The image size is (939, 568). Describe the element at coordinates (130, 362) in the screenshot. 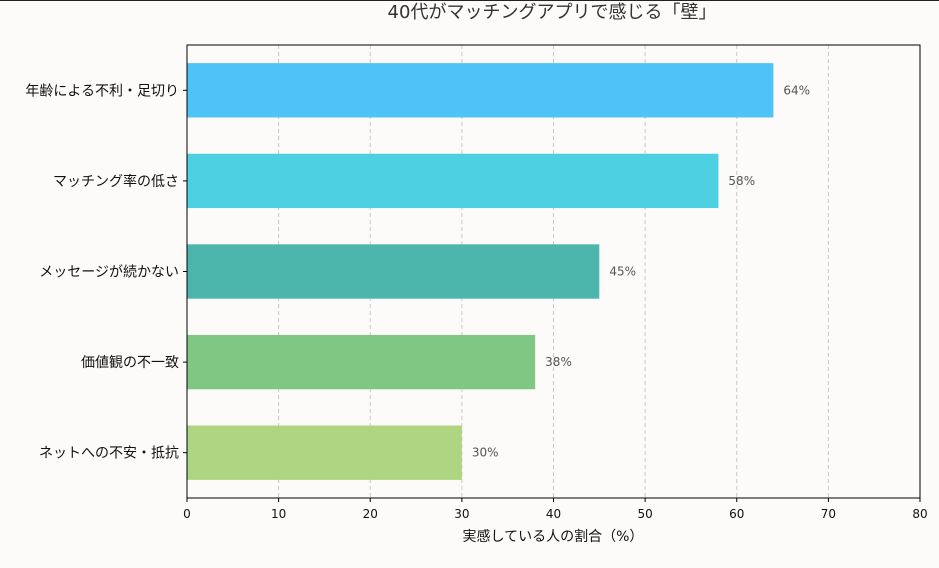

I see `category-label: 価値観の不一致` at that location.